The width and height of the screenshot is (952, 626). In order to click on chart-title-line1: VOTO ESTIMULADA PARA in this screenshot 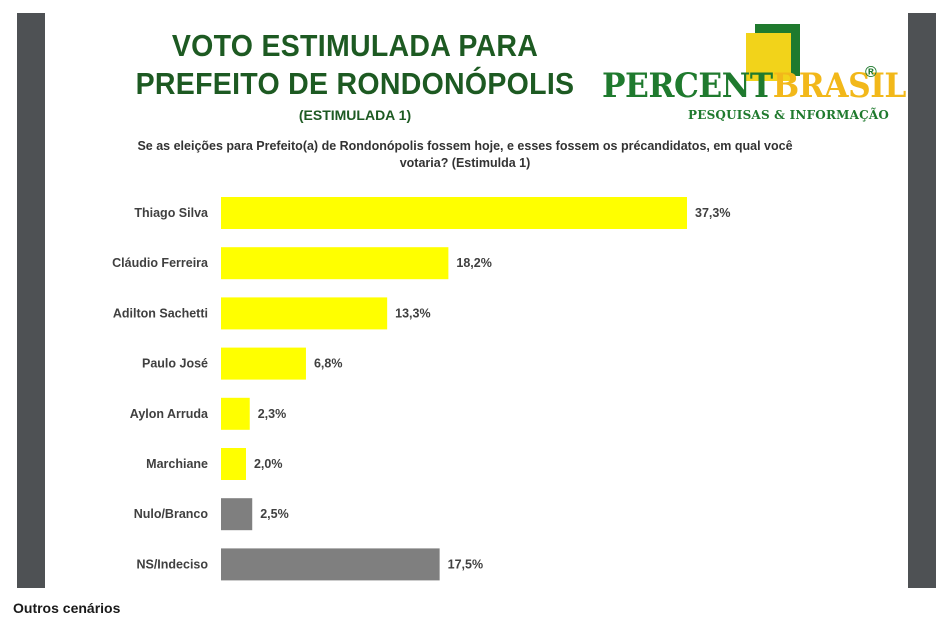, I will do `click(355, 45)`.